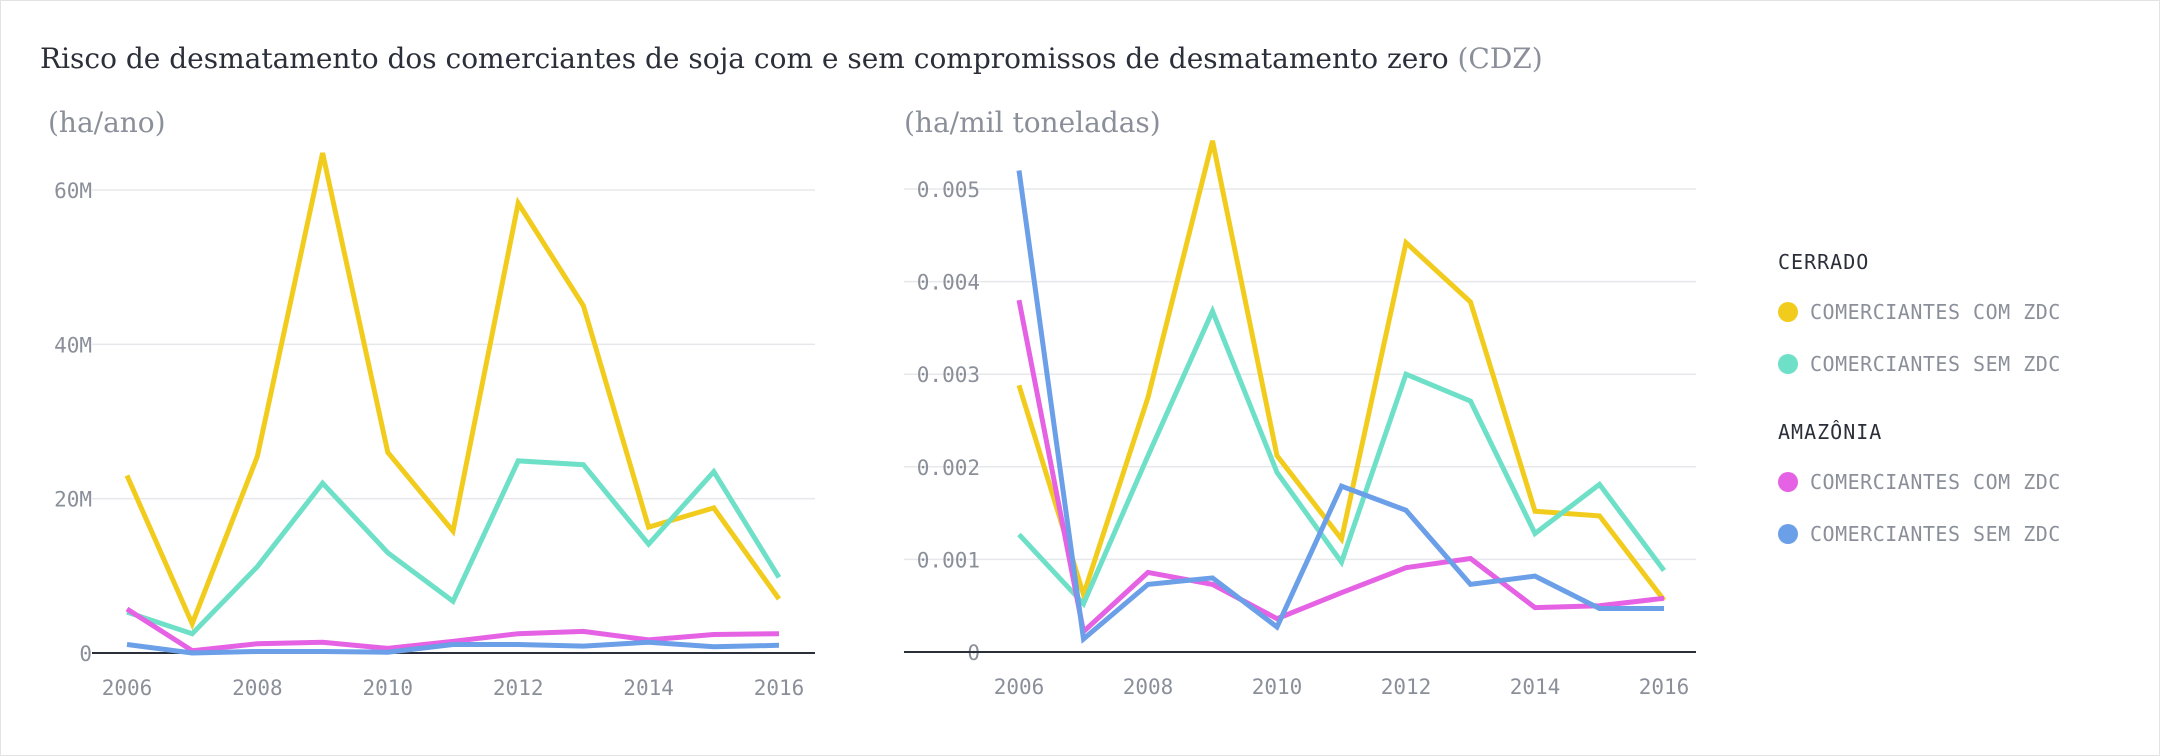 The width and height of the screenshot is (2160, 756). I want to click on legend-item-cerrado-sem-zdc: COMERCIANTES SEM ZDC, so click(1919, 364).